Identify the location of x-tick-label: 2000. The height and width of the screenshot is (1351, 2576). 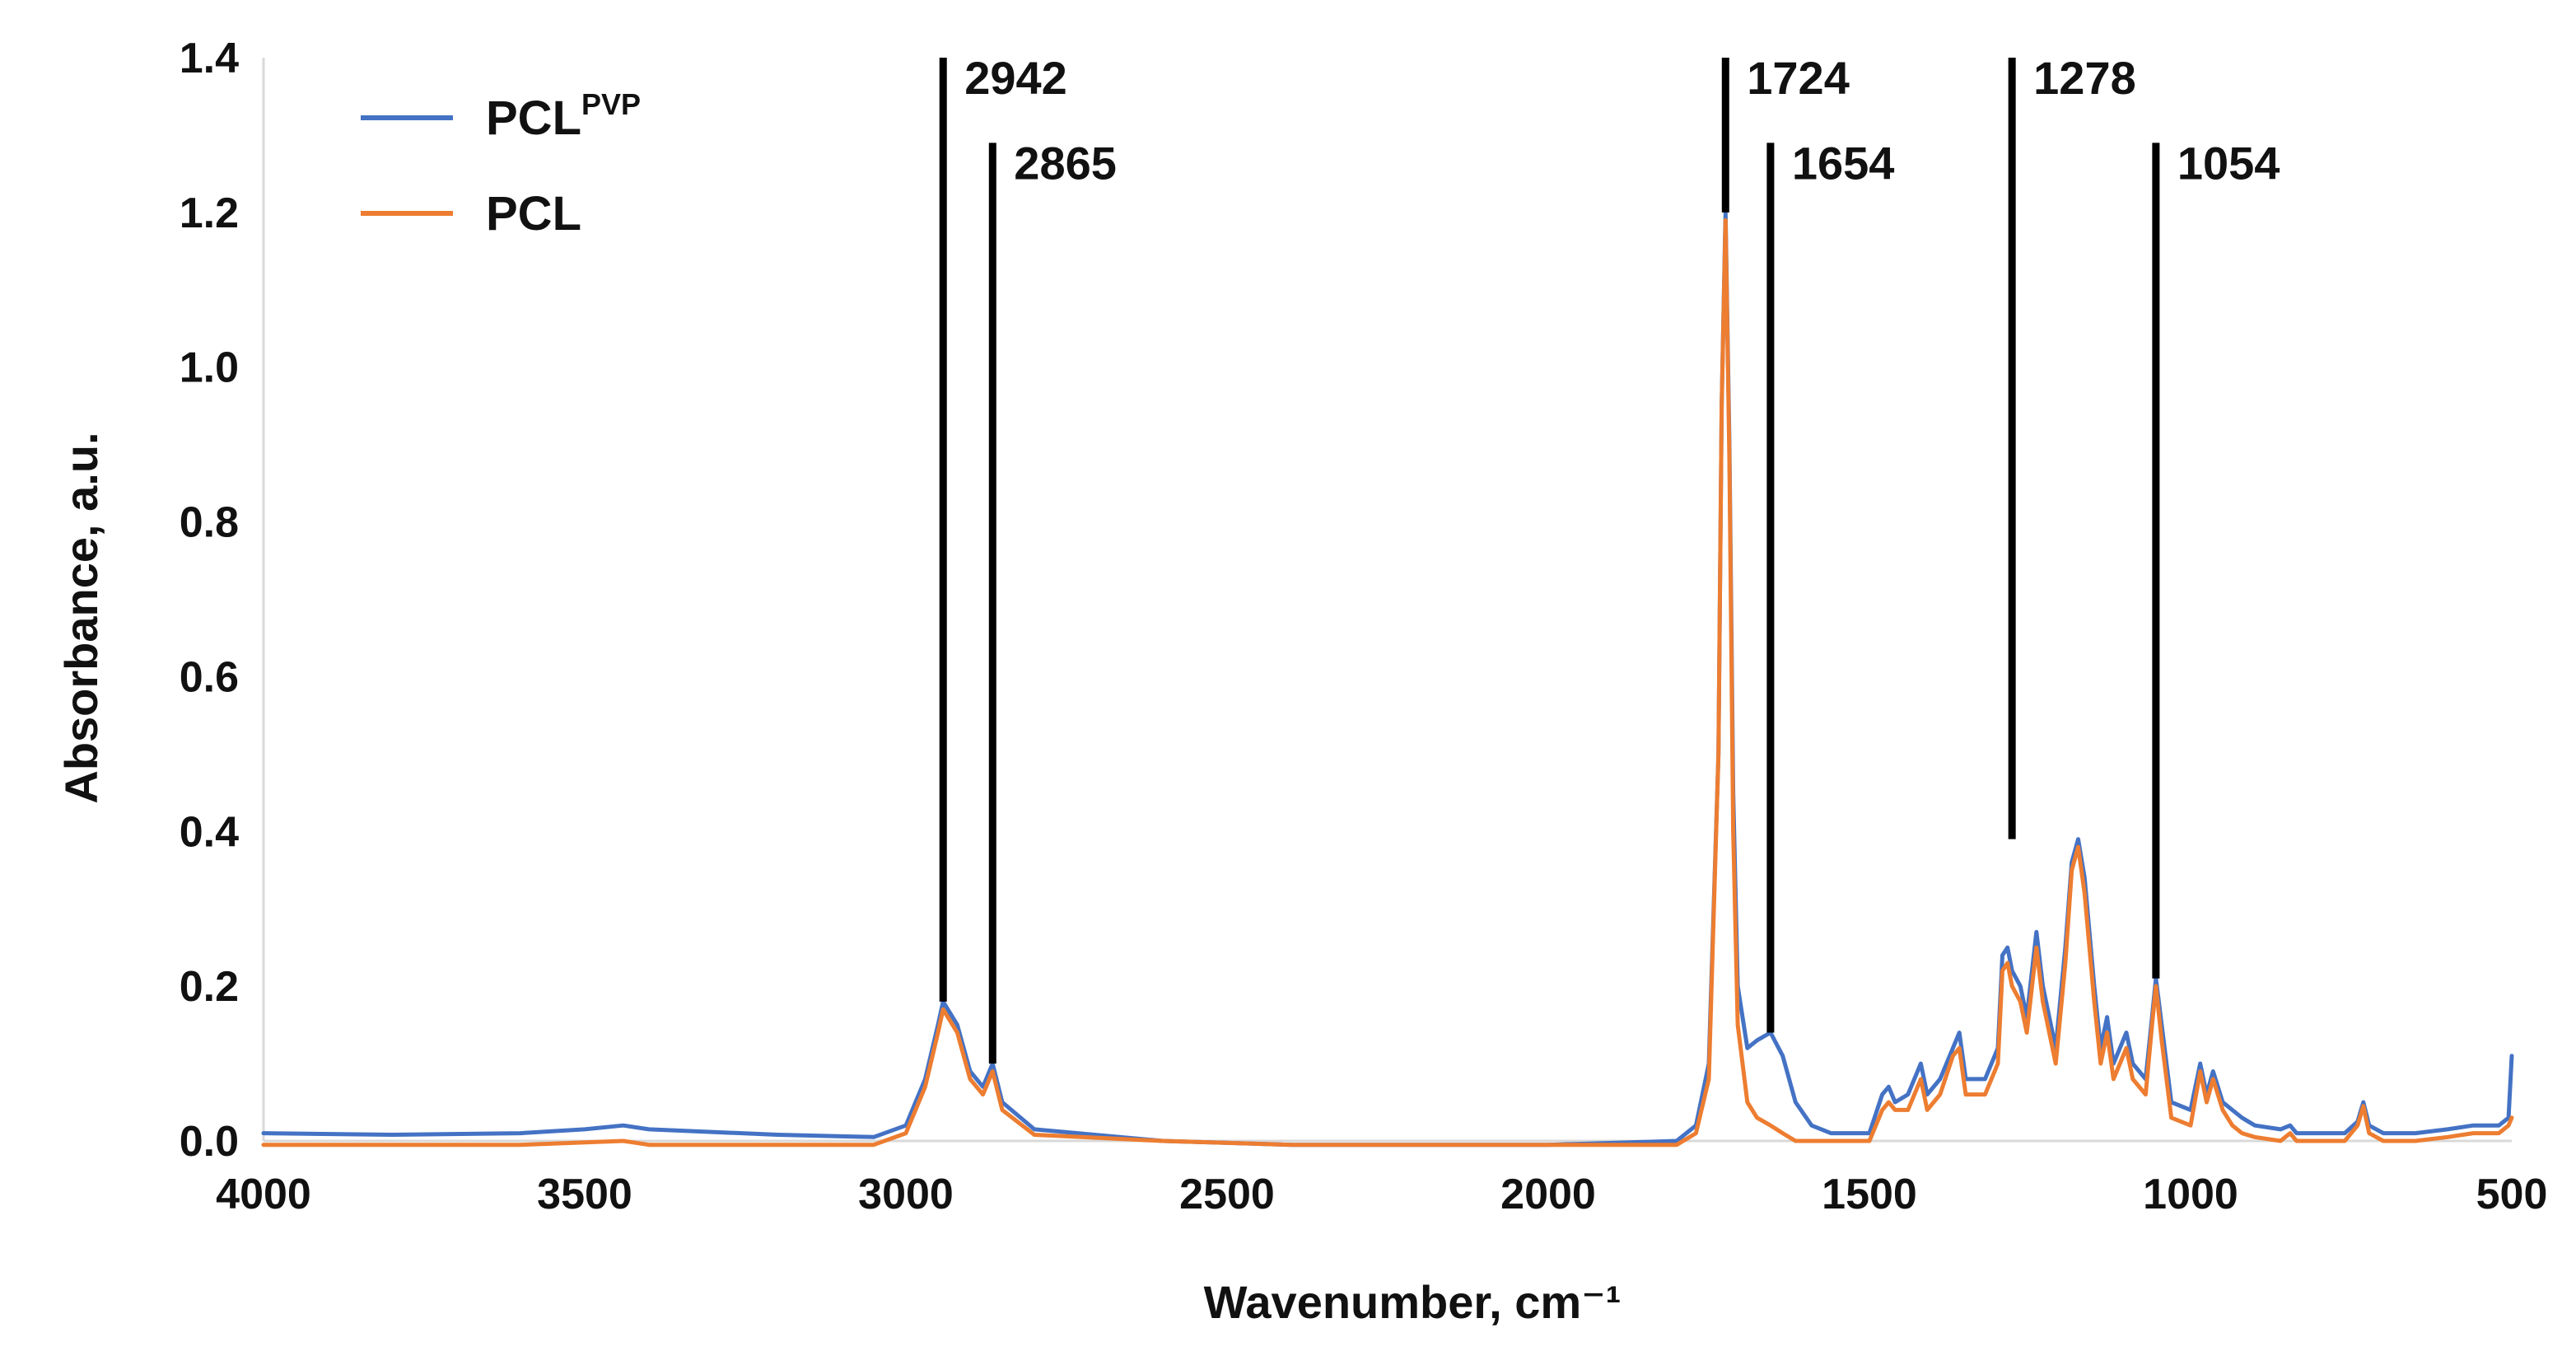
(1548, 1194).